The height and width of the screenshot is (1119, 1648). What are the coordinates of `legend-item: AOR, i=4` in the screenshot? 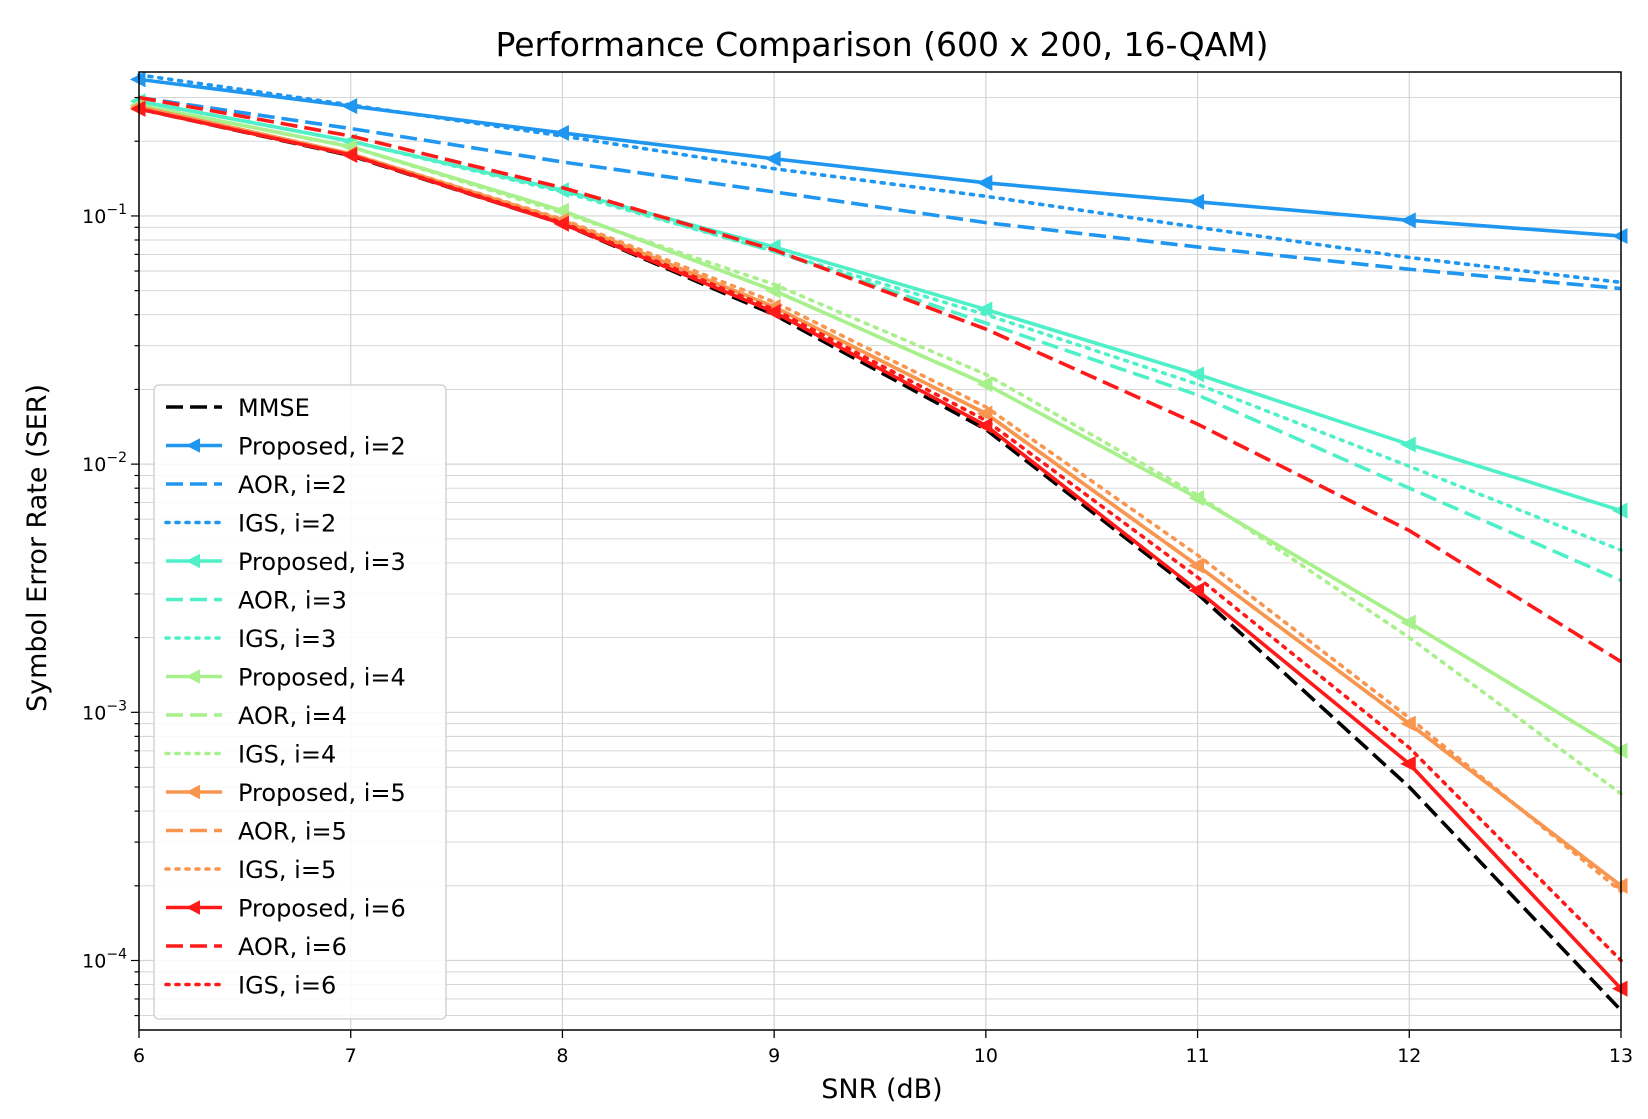 It's located at (256, 716).